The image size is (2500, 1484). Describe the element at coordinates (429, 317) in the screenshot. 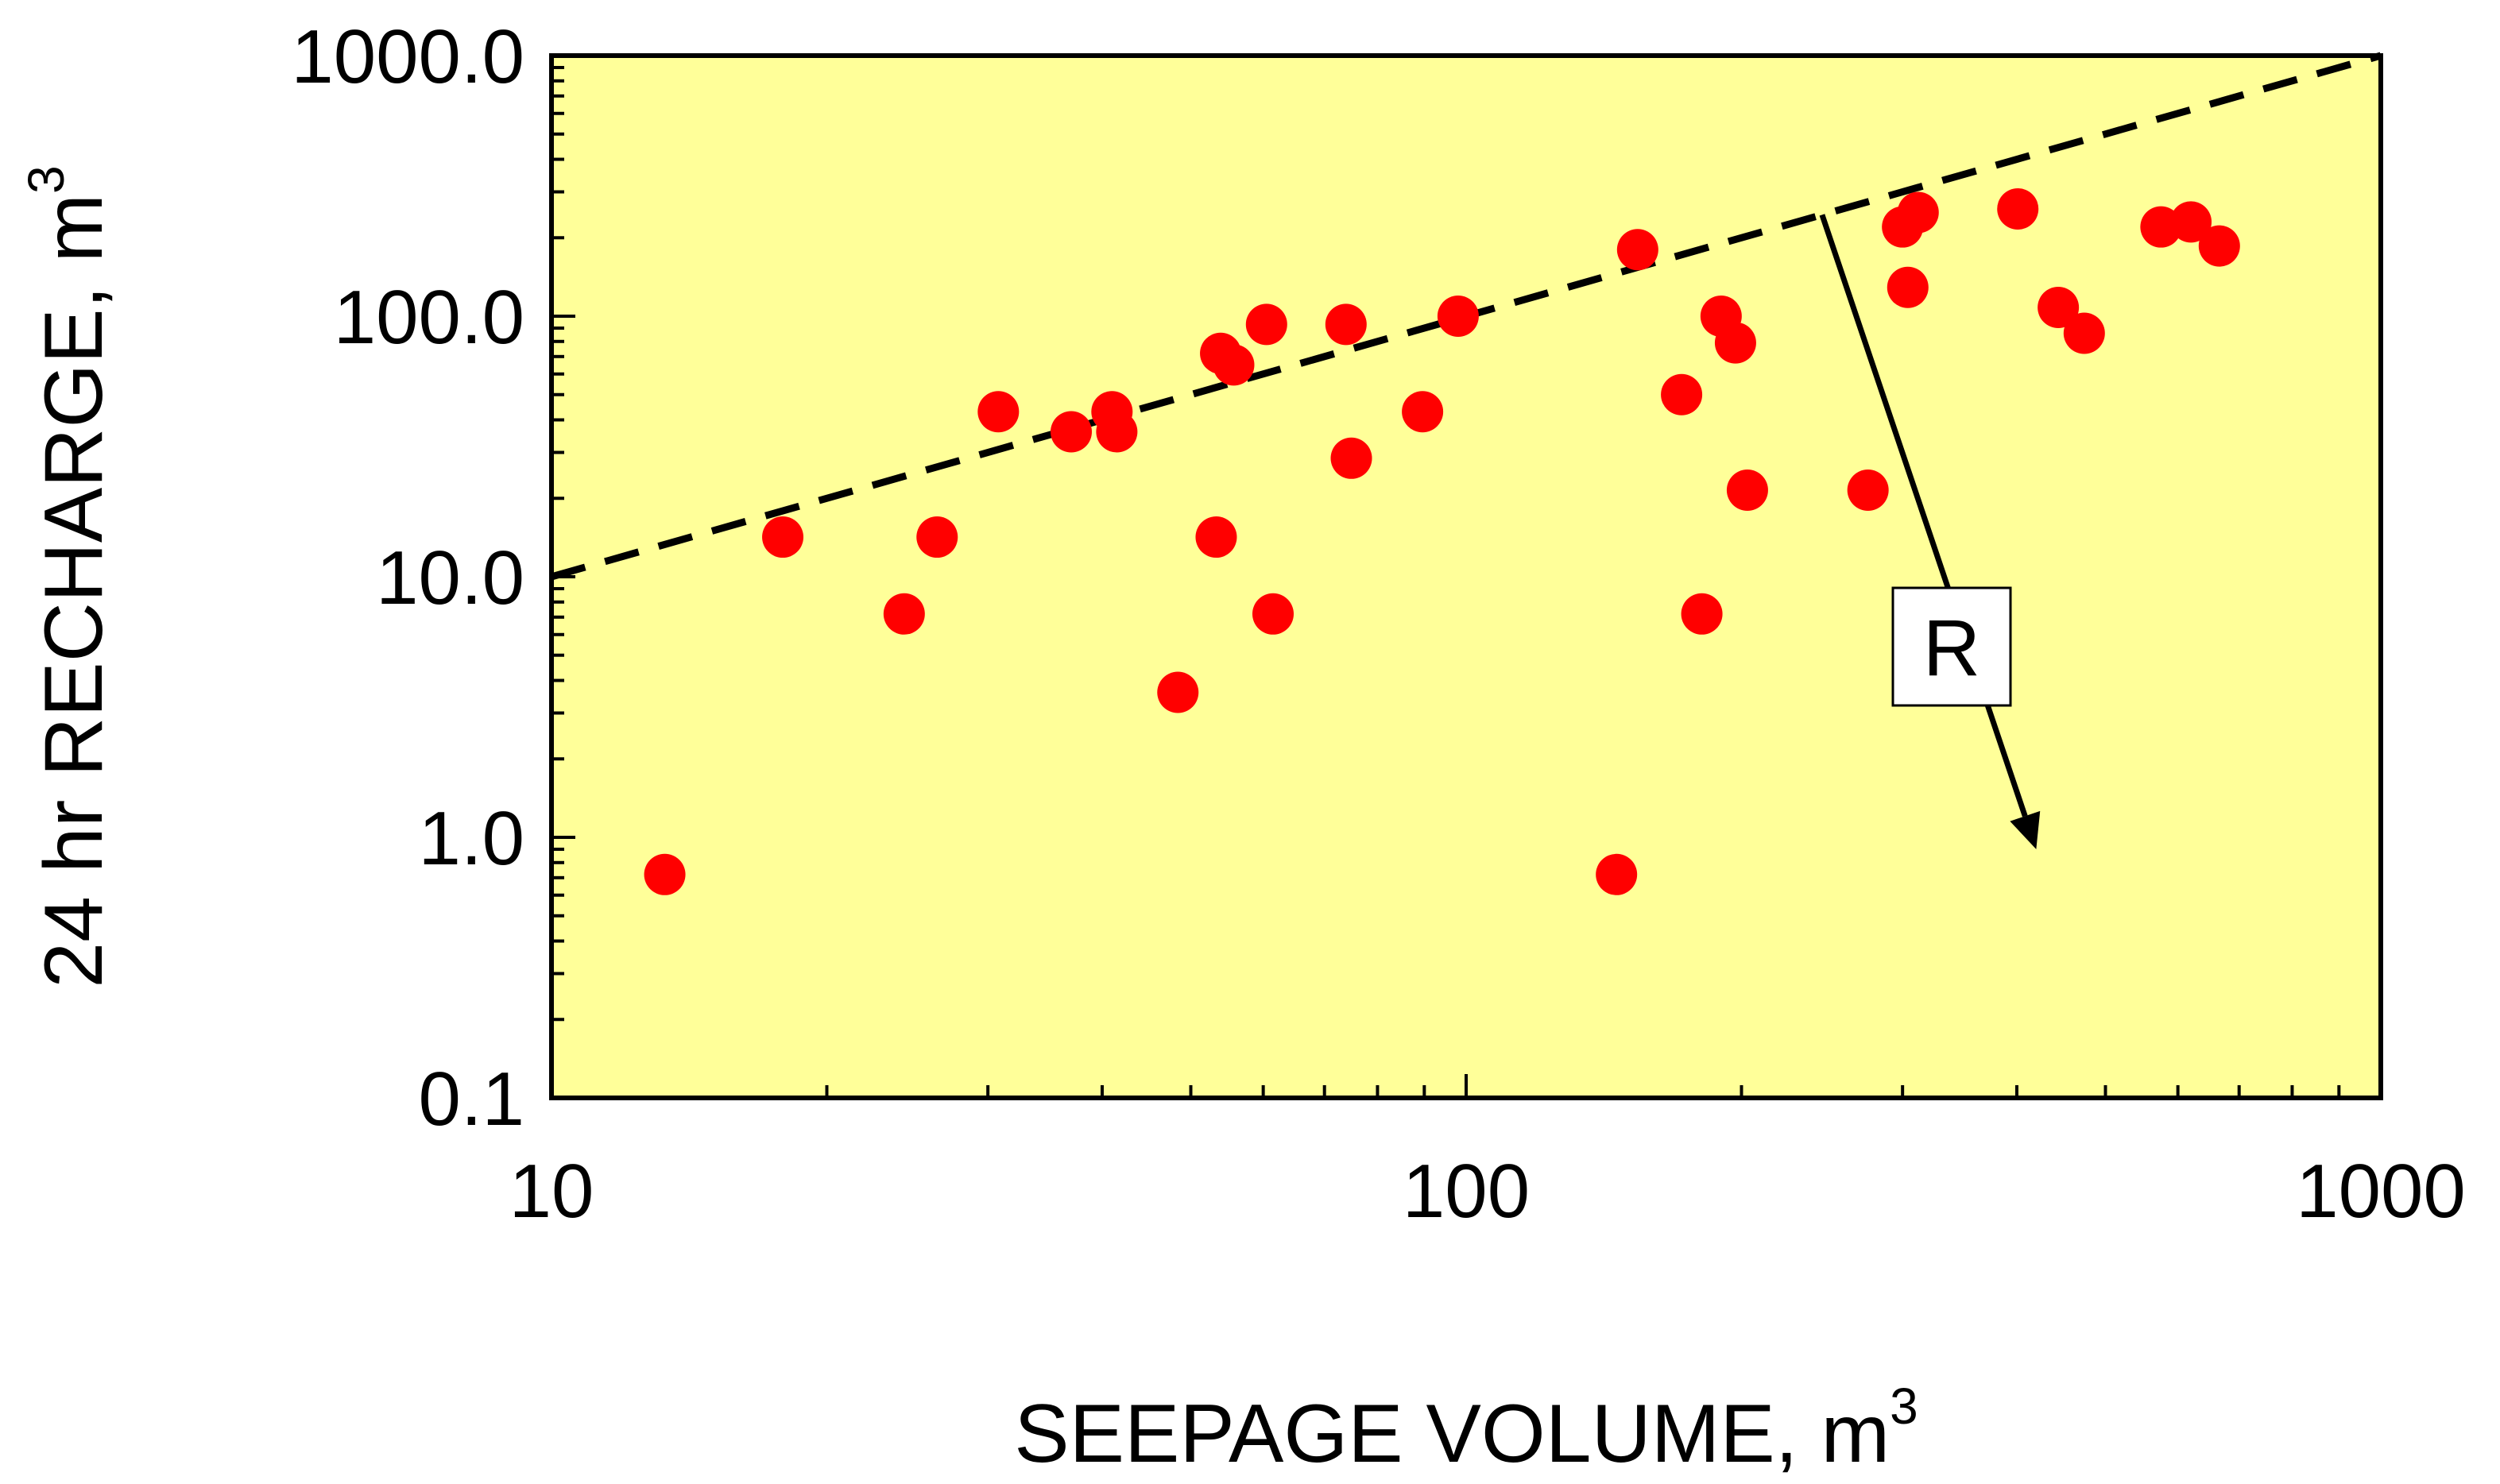

I see `y-tick-label: 100.0` at that location.